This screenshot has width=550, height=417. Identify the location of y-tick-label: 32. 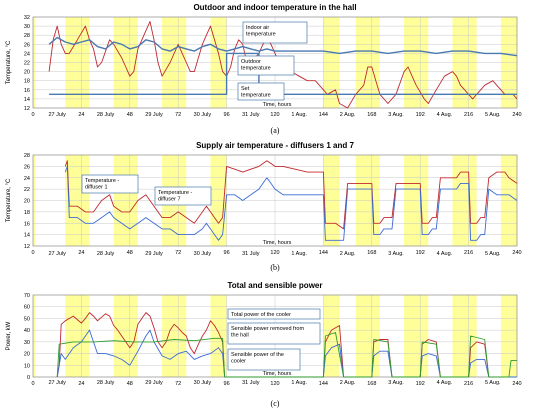
(27, 18).